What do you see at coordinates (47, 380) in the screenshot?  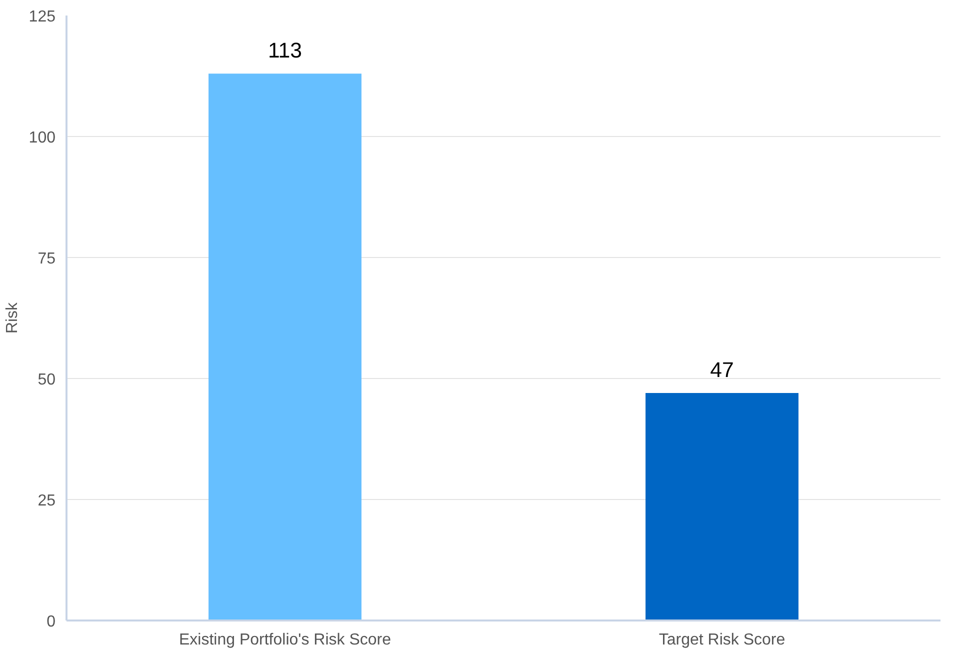 I see `y-tick-label: 50` at bounding box center [47, 380].